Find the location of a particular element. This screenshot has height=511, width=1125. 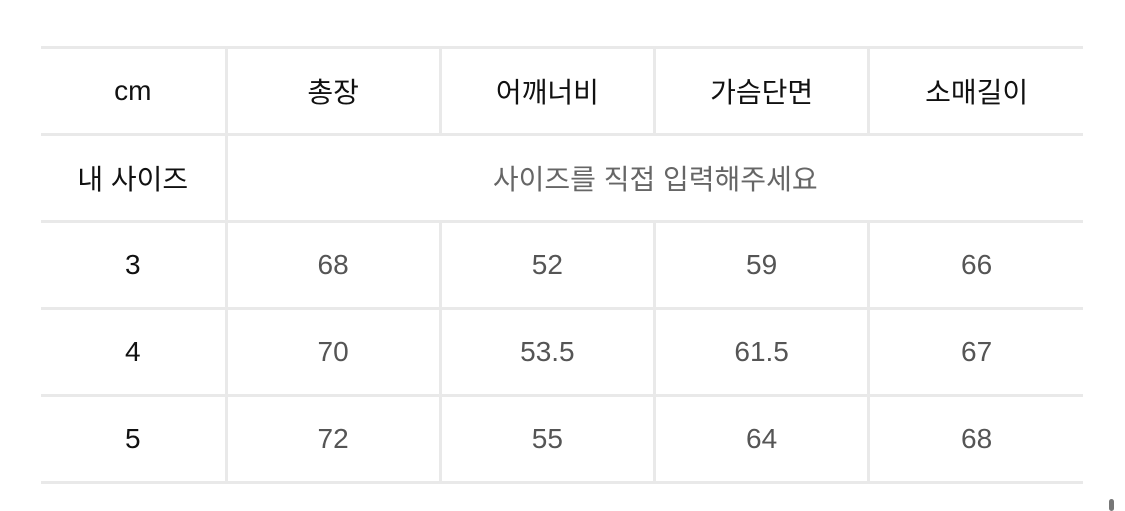

table-cell: 59 is located at coordinates (760, 265).